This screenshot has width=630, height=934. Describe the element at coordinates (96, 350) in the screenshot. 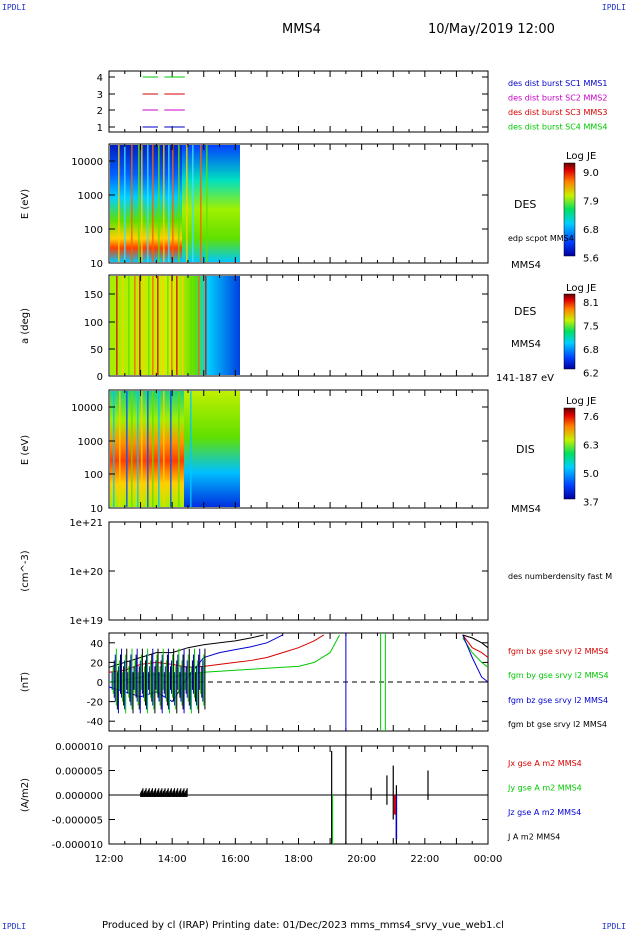

I see `des-pitch-y-tick-label: 50` at that location.